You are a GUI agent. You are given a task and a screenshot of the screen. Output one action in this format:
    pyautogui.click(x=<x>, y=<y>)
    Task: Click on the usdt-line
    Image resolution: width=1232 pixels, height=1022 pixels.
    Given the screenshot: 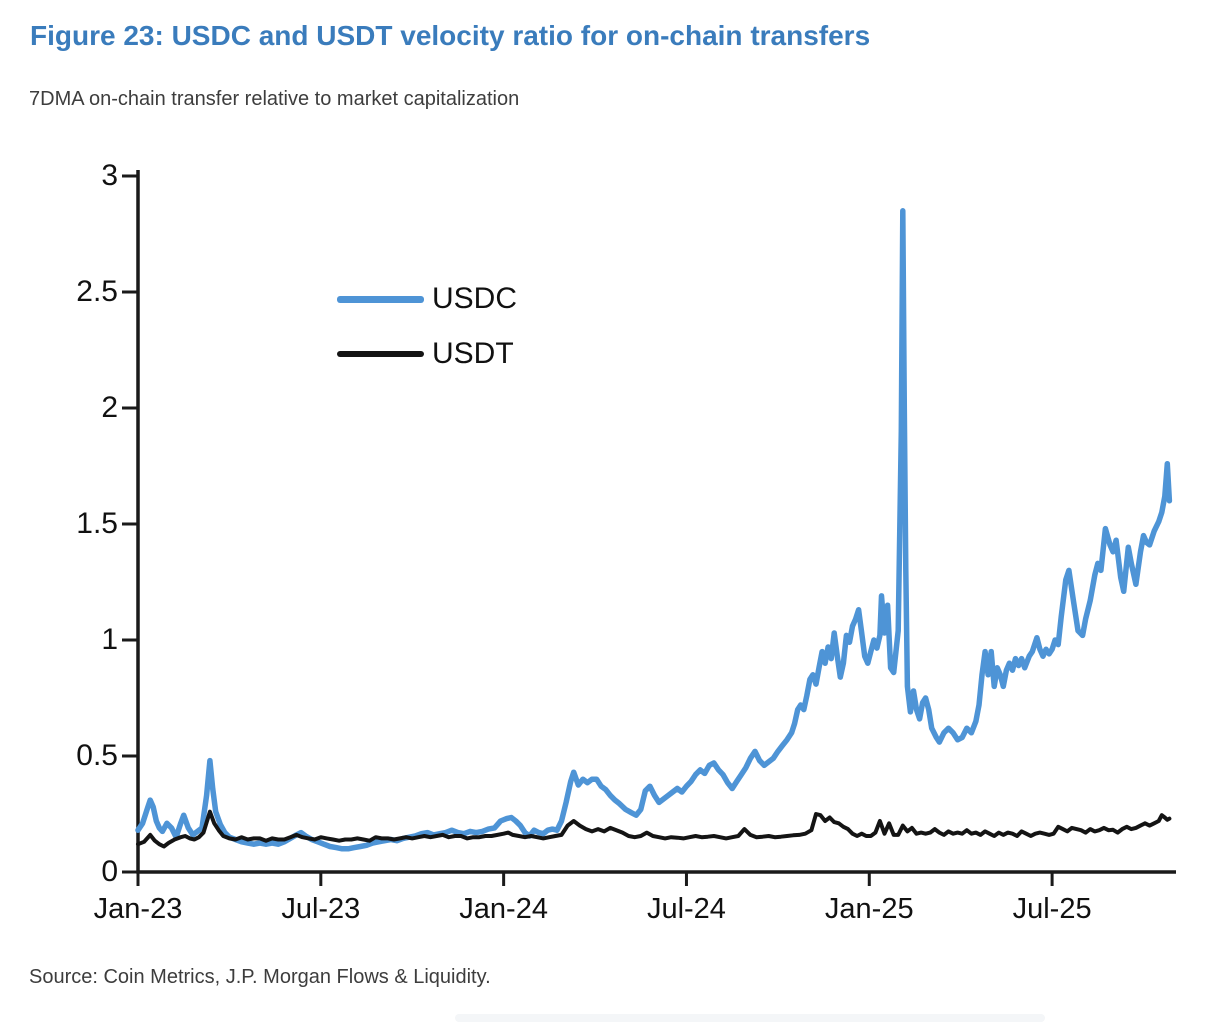 What is the action you would take?
    pyautogui.click(x=654, y=829)
    